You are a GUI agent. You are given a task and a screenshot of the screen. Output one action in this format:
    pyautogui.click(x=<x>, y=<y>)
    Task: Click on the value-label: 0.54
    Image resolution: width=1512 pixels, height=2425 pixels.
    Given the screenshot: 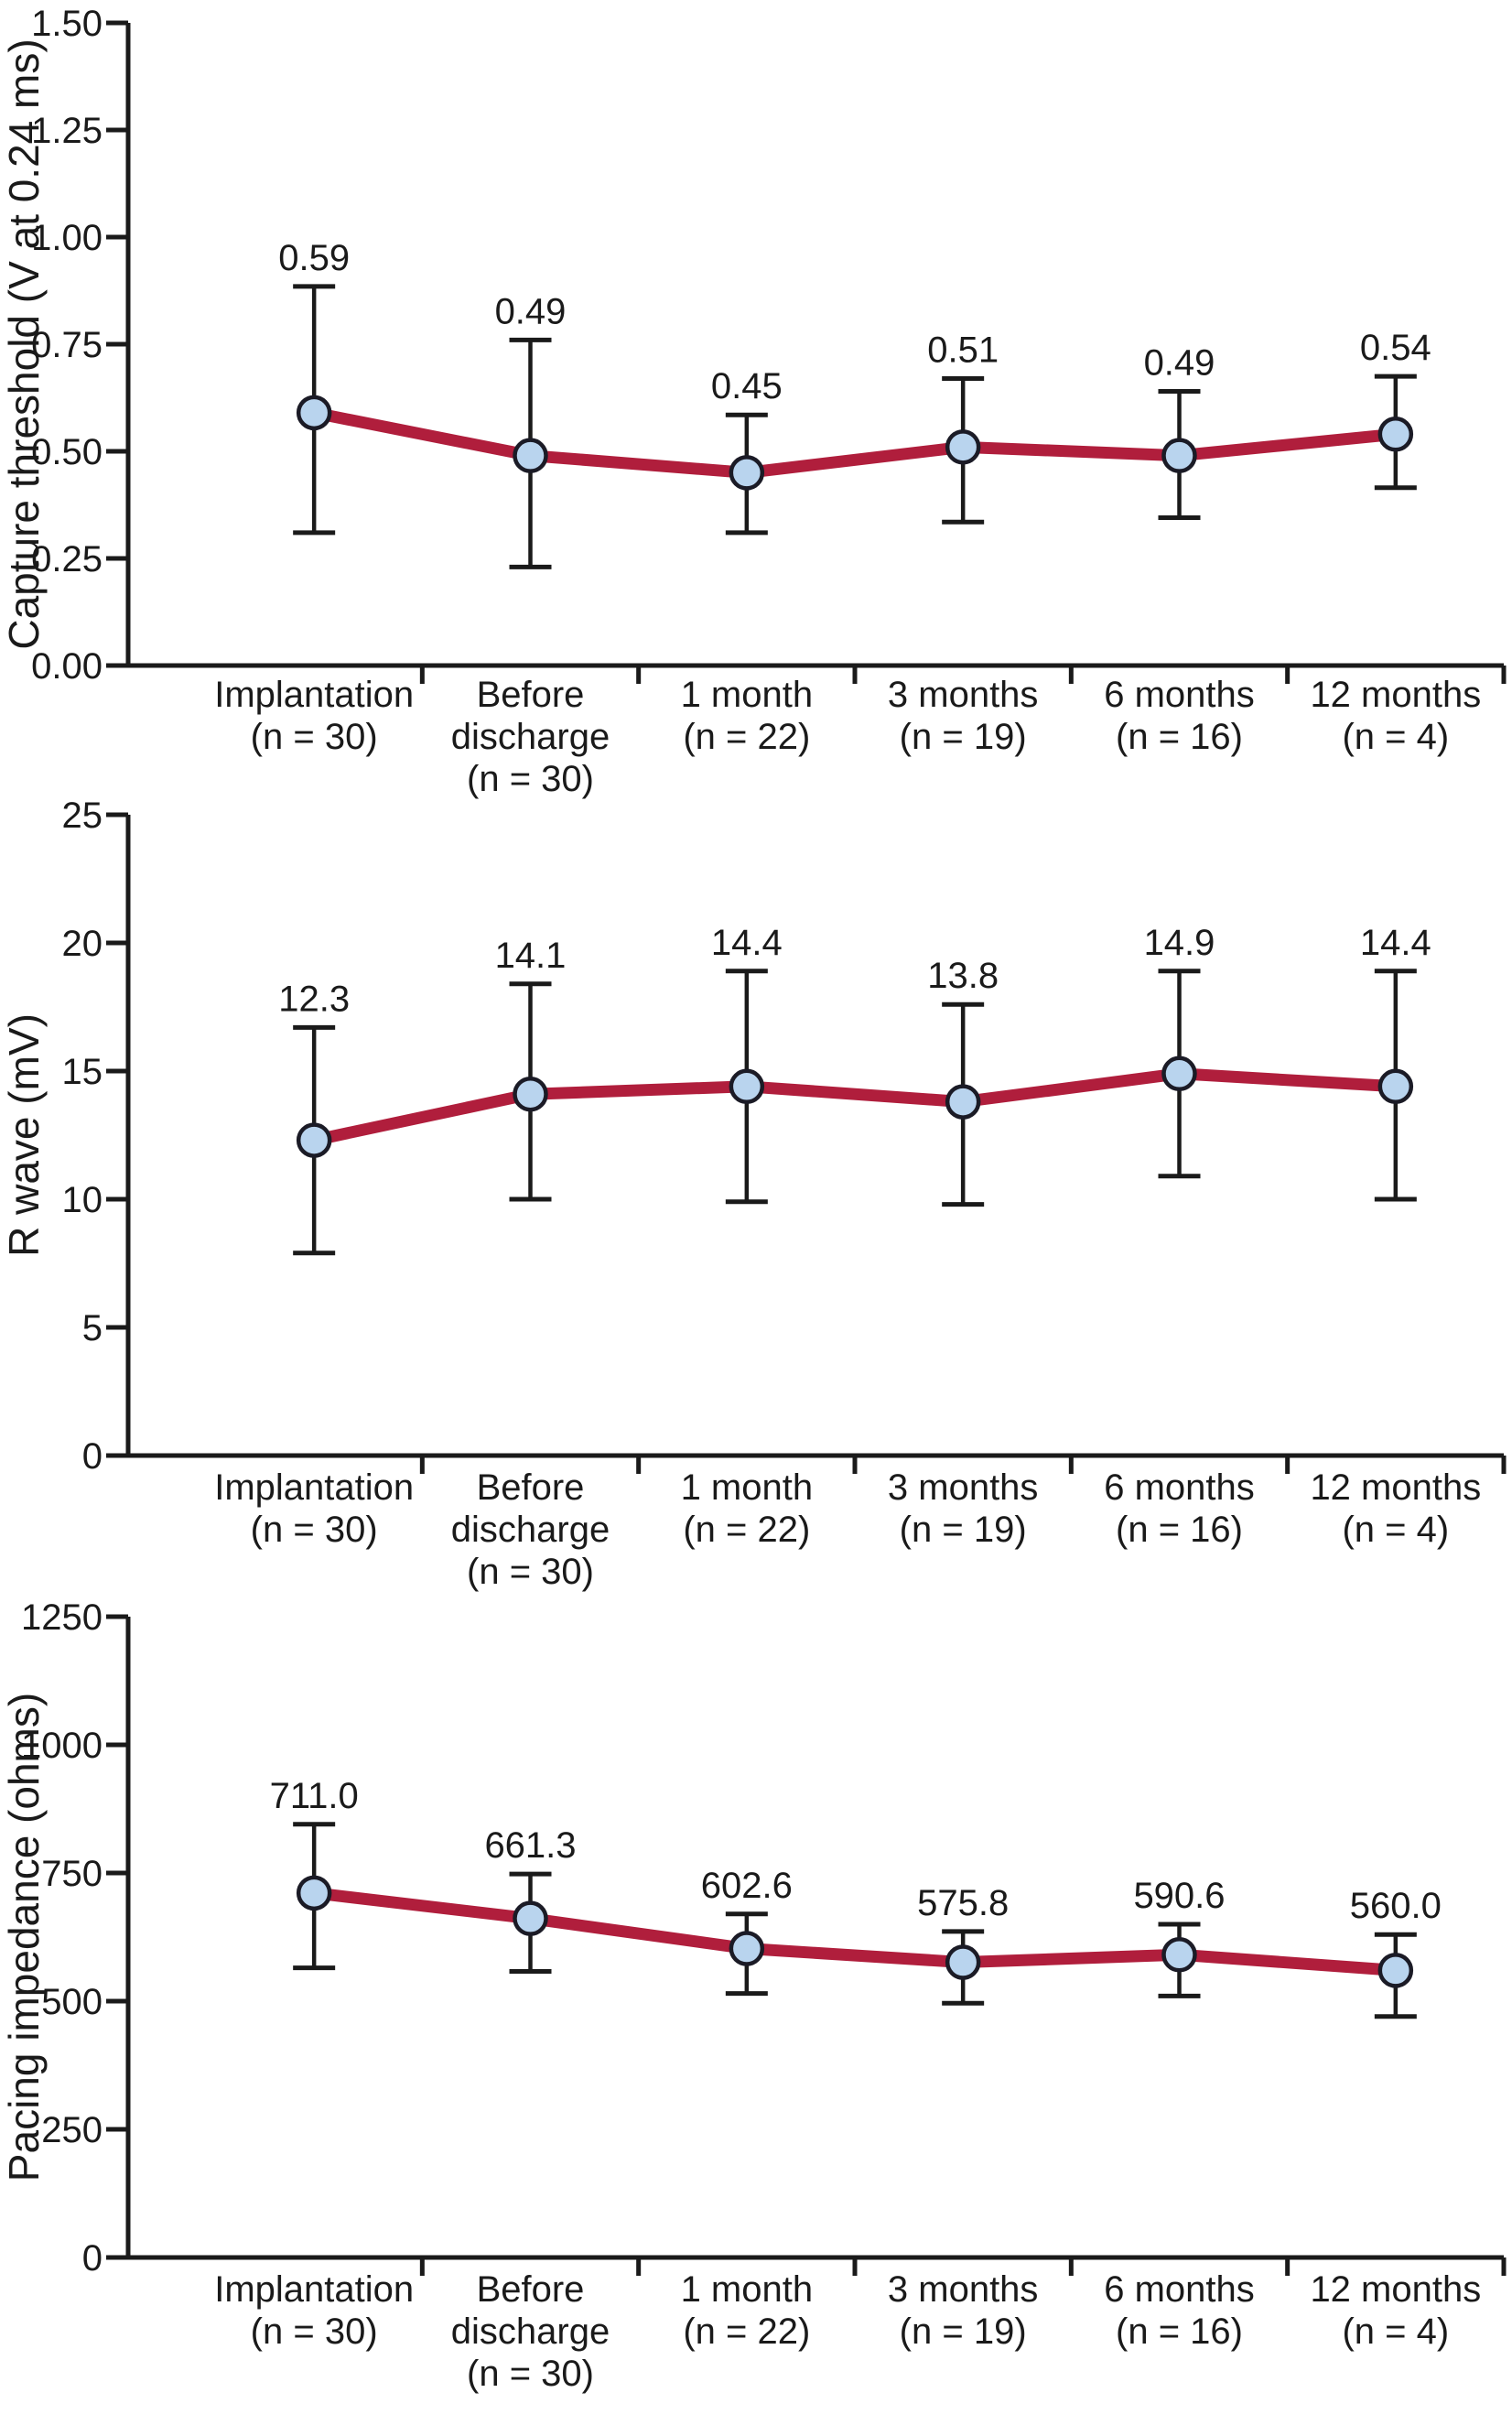 What is the action you would take?
    pyautogui.click(x=1395, y=348)
    